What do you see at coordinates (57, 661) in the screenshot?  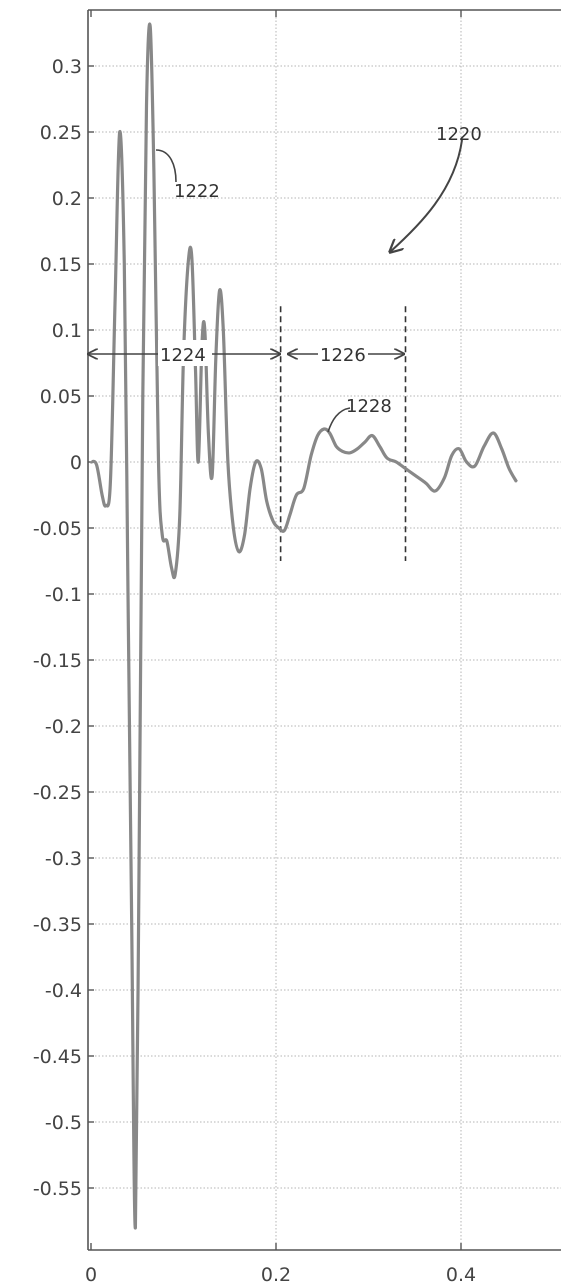 I see `y-tick-label: -0.15` at bounding box center [57, 661].